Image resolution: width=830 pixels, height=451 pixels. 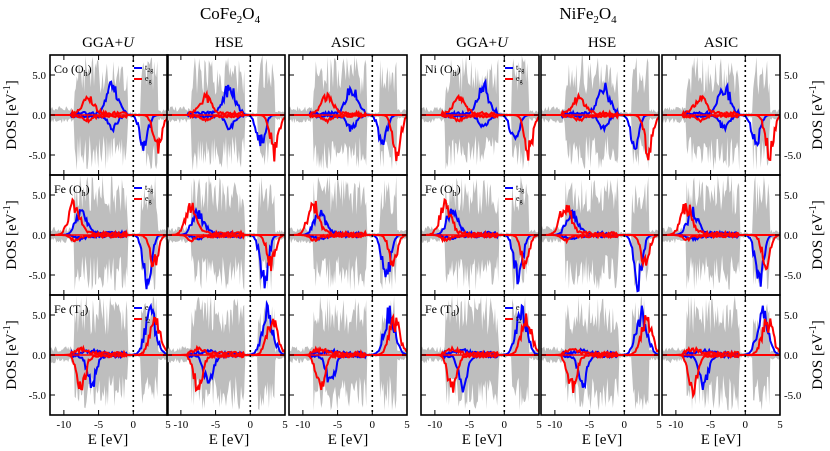 I want to click on legend-label-sub: g, so click(x=521, y=82).